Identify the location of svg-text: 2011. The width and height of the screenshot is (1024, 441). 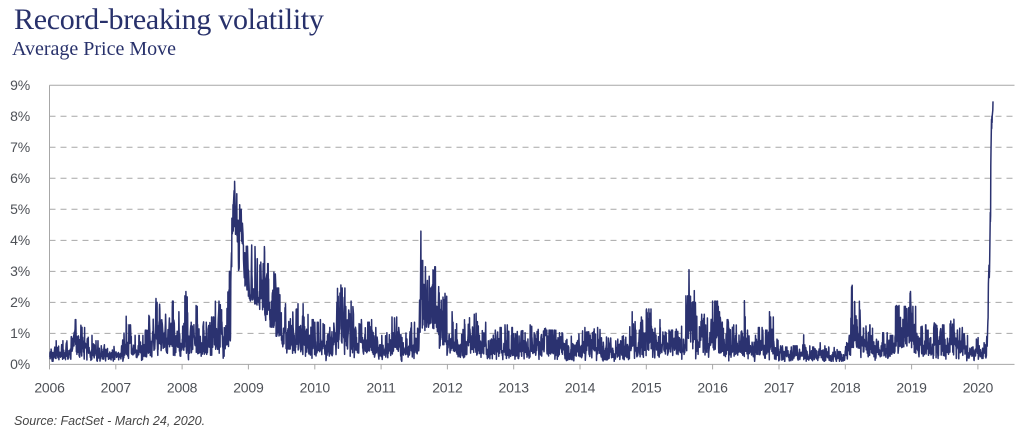
(381, 388).